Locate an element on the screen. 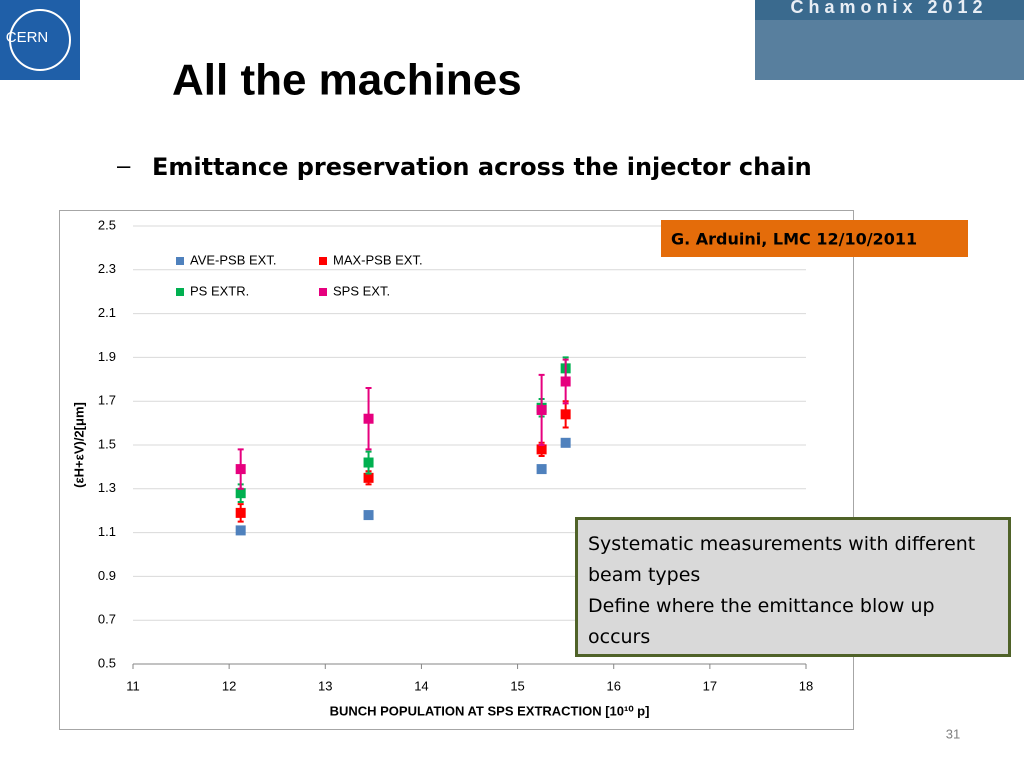  y-tick-label: 0.9 is located at coordinates (107, 575).